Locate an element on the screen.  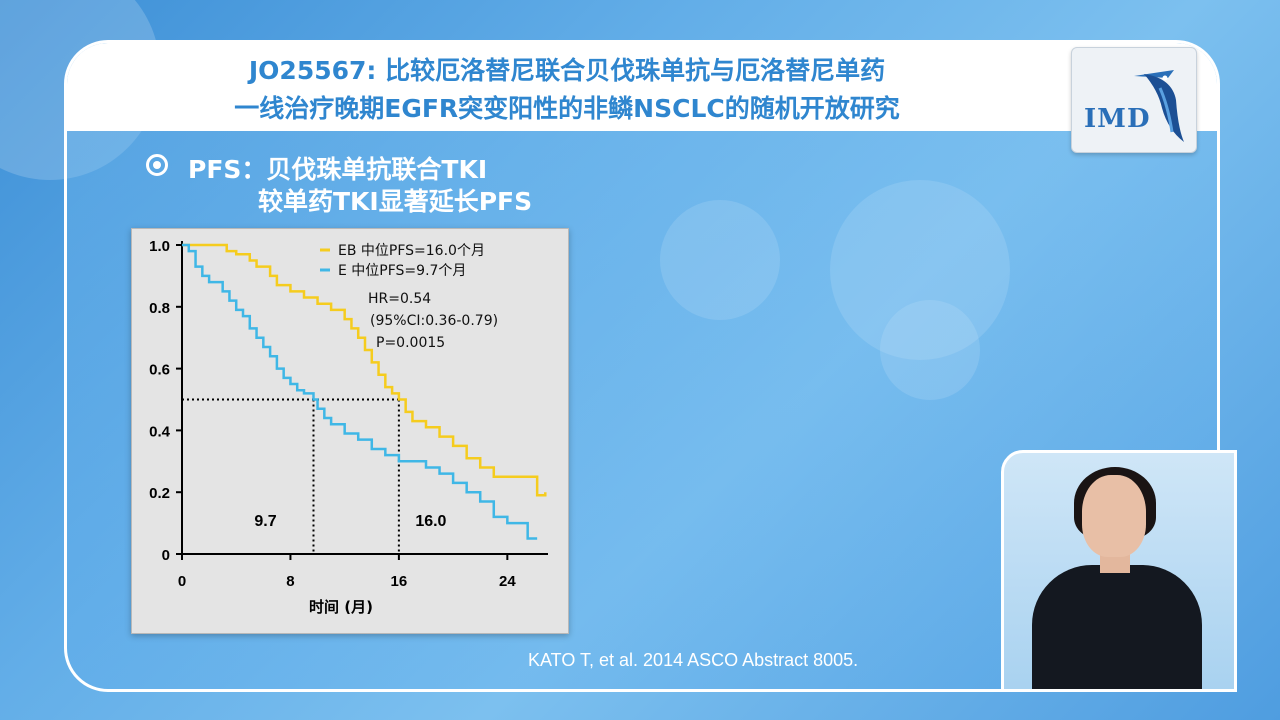
series-line-e is located at coordinates (360, 391).